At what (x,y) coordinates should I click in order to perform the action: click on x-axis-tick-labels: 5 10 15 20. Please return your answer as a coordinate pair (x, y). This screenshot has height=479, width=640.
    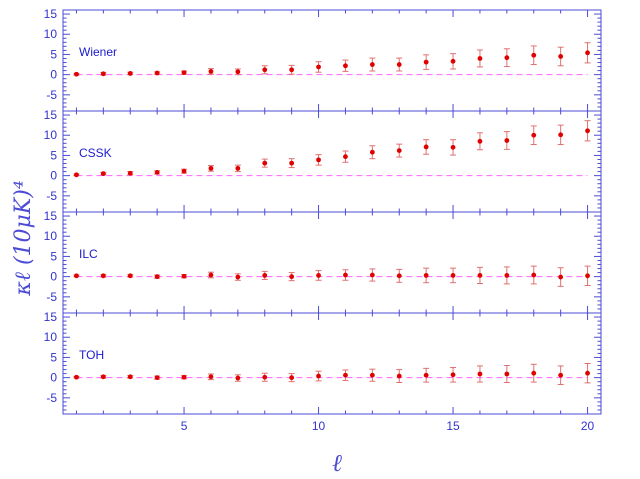
    Looking at the image, I should click on (388, 426).